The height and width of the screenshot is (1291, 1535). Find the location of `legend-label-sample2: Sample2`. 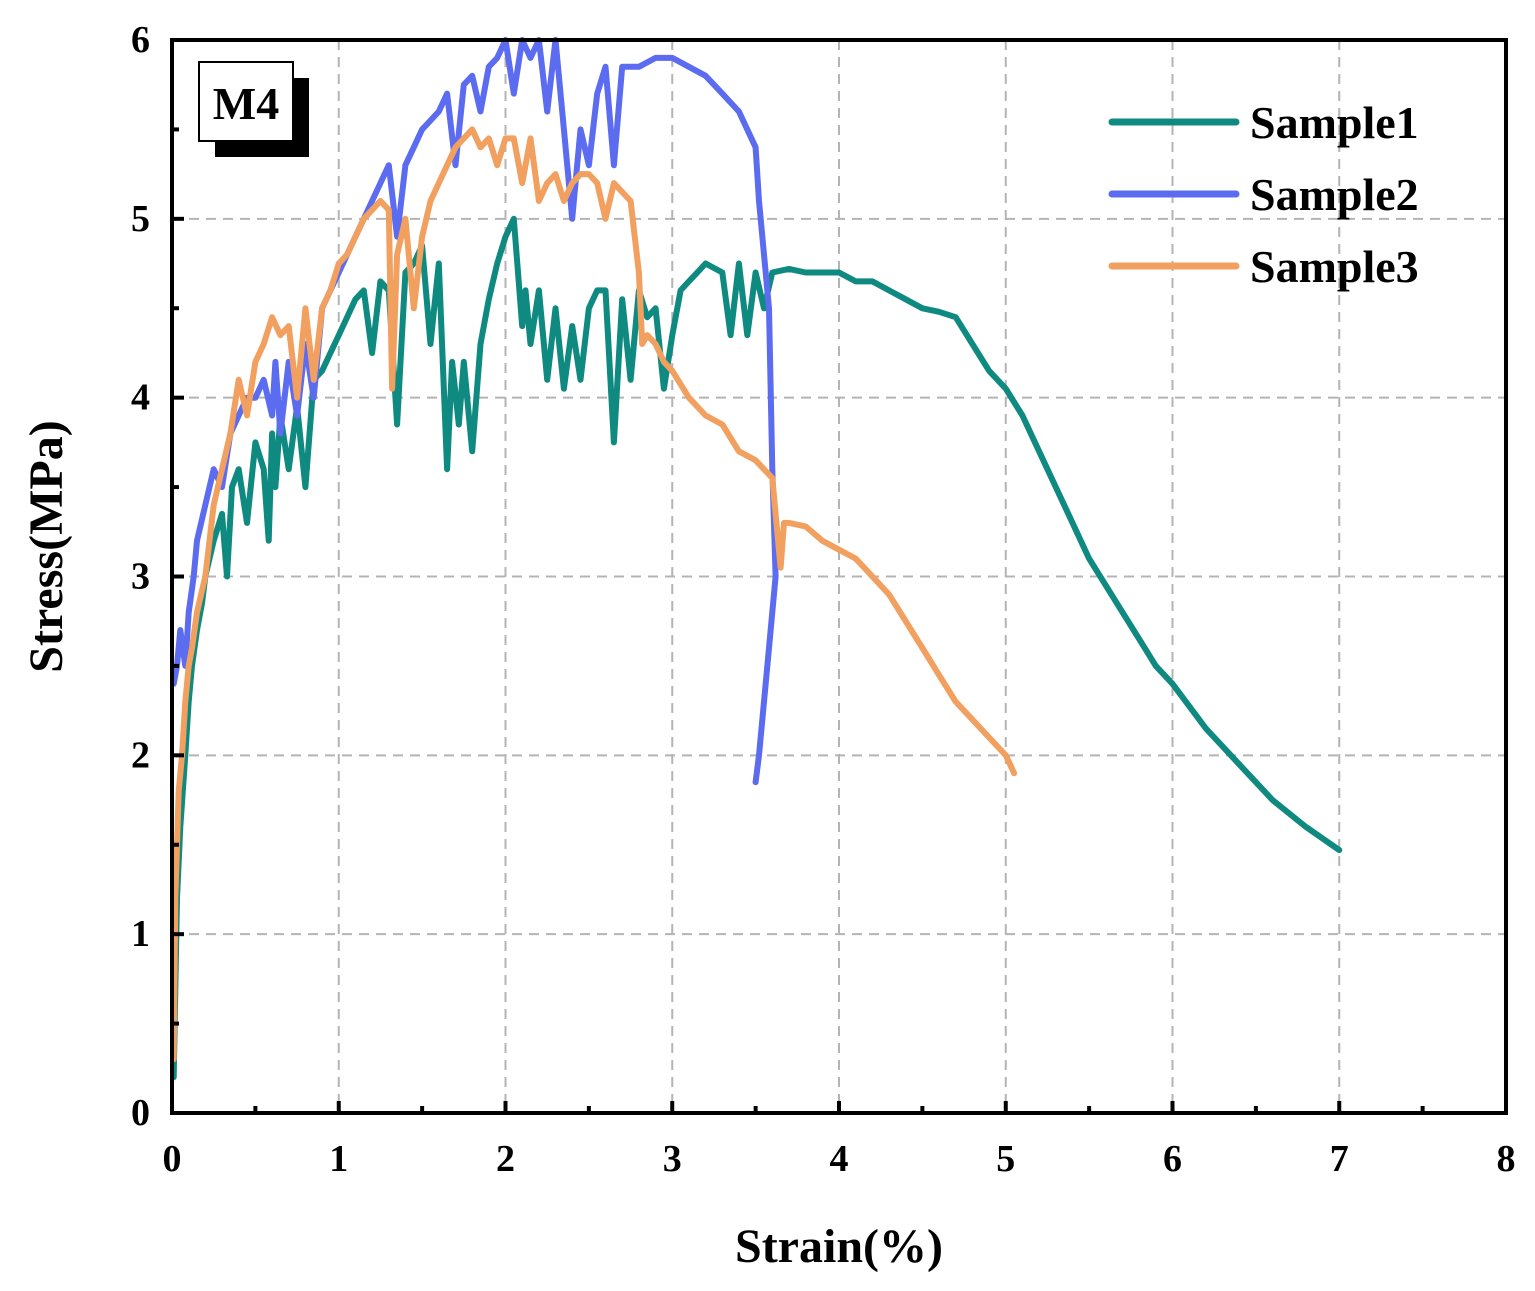

legend-label-sample2: Sample2 is located at coordinates (1334, 194).